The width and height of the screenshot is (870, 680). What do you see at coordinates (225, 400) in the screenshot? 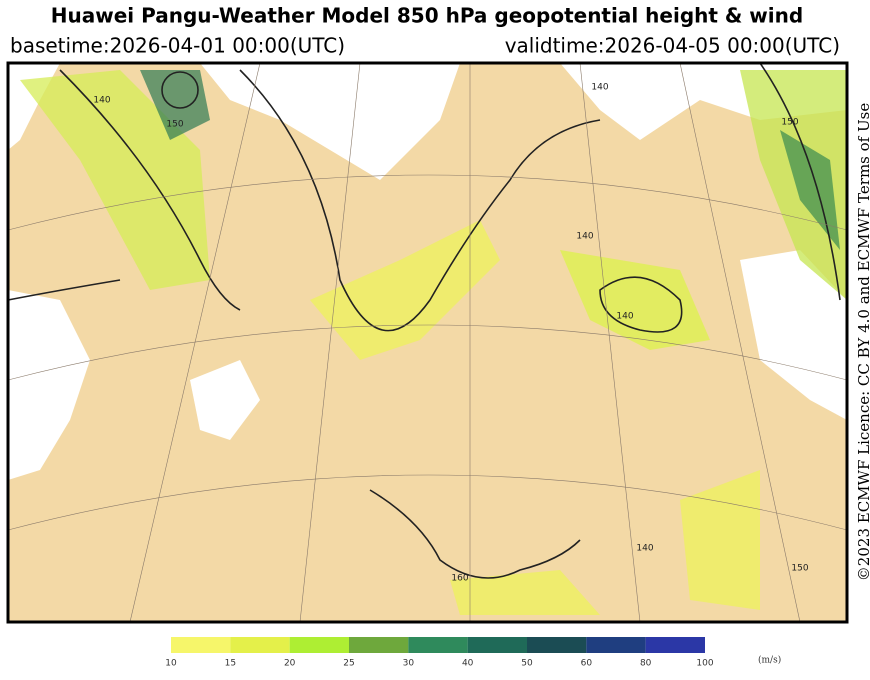
I see `caspian` at bounding box center [225, 400].